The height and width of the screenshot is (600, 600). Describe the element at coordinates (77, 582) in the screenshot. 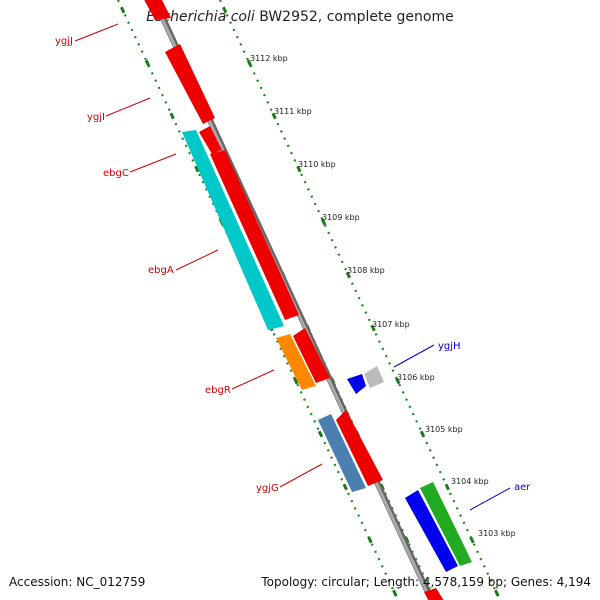

I see `accession-info: Accession: NC_012759` at that location.